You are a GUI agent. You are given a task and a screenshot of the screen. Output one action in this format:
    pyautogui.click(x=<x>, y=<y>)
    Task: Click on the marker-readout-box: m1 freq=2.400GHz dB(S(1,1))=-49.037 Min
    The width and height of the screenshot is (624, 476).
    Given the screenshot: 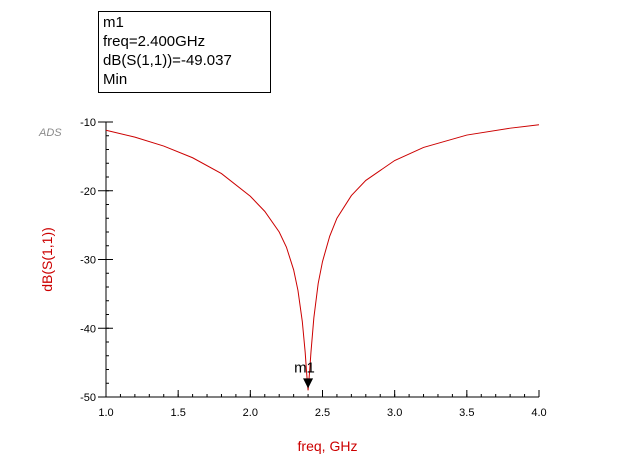 What is the action you would take?
    pyautogui.click(x=184, y=52)
    